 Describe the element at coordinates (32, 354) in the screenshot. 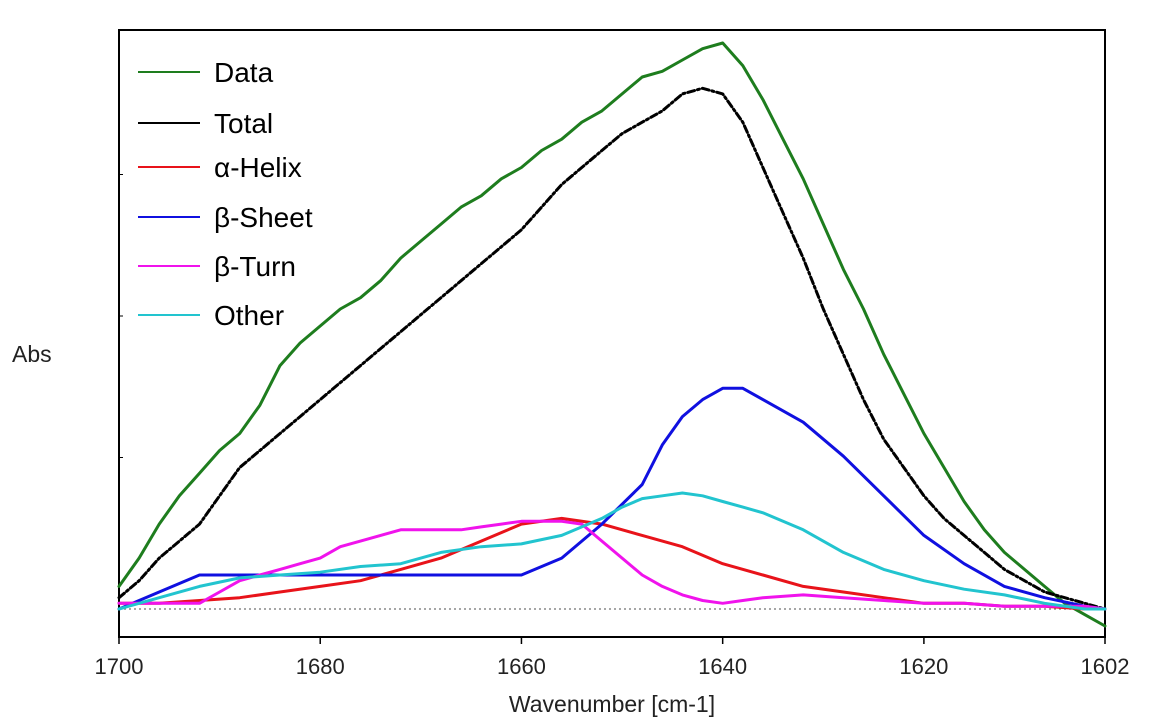

I see `y-axis-title: Abs` at that location.